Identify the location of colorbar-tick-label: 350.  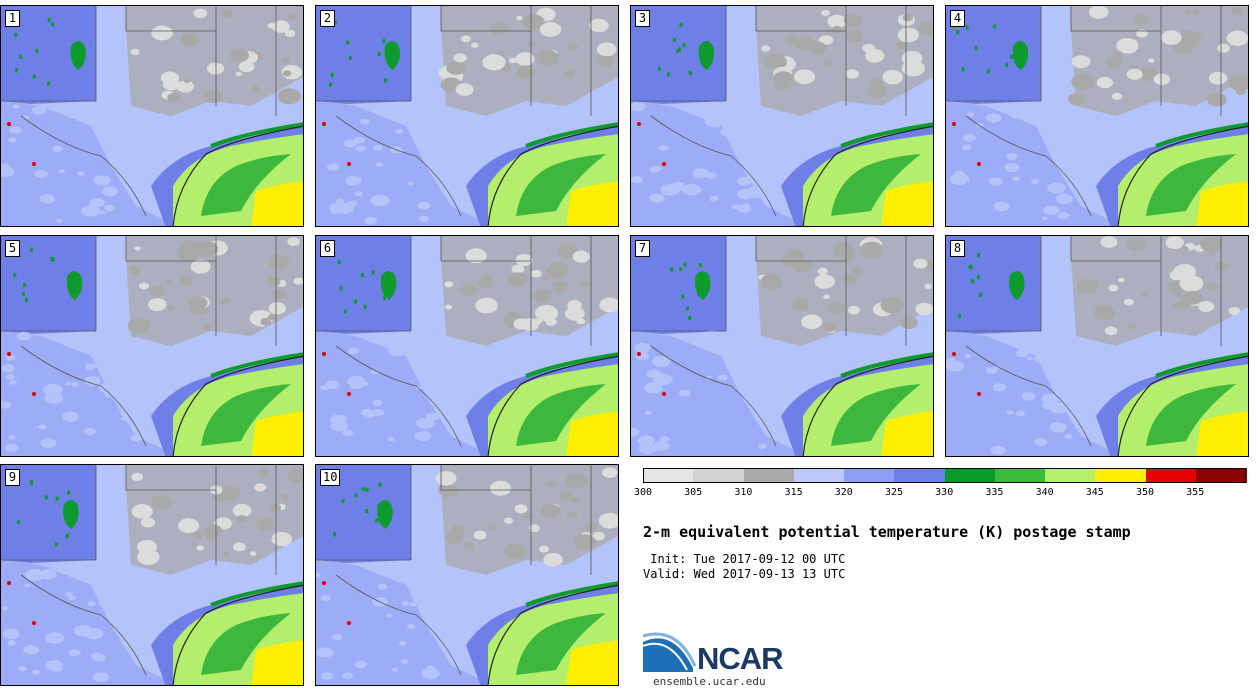
(1145, 492).